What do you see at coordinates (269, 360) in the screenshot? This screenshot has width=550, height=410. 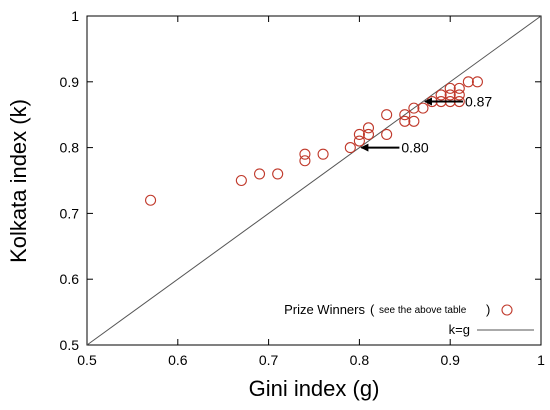 I see `x-tick-label: 0.7` at bounding box center [269, 360].